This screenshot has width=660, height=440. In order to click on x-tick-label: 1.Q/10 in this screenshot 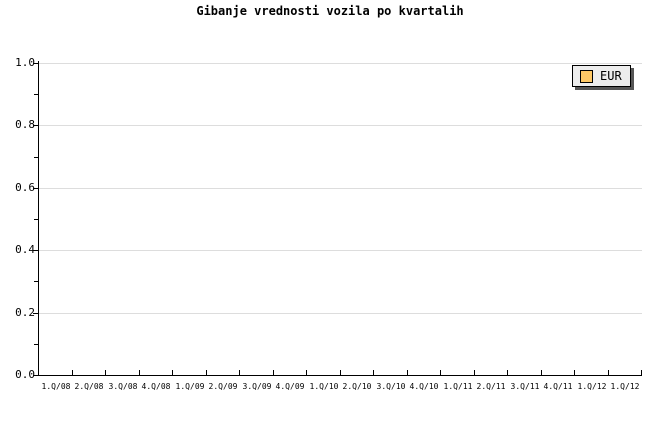, I will do `click(324, 386)`.